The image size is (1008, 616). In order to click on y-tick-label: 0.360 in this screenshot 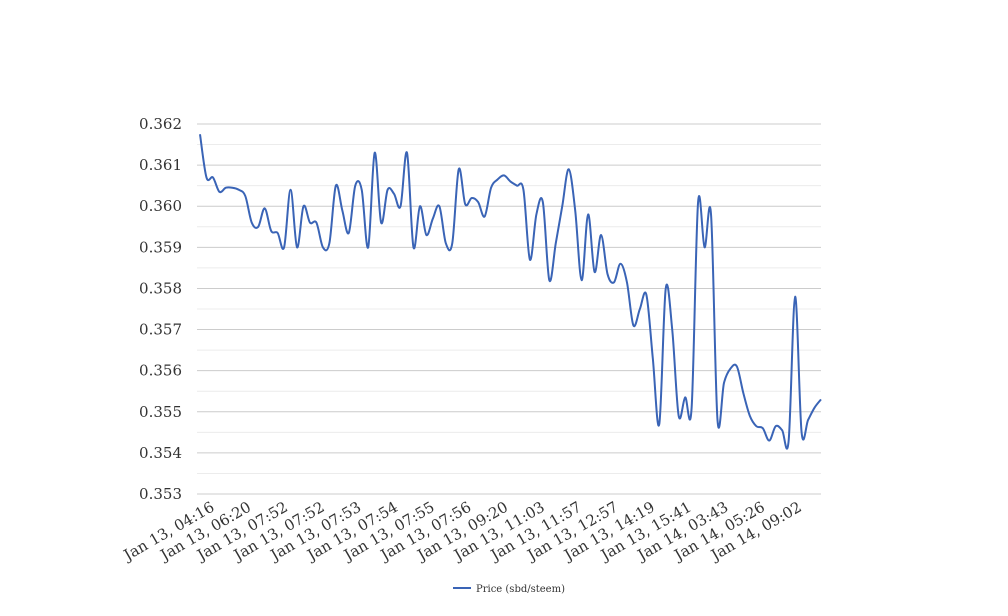, I will do `click(160, 206)`.